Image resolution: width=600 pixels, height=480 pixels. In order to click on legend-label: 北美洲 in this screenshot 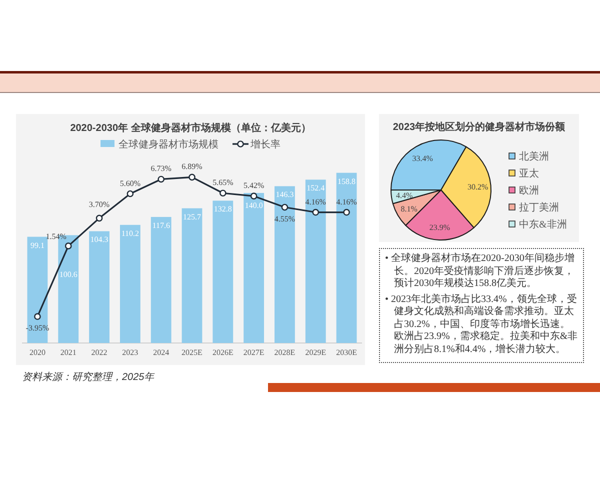, I will do `click(534, 156)`.